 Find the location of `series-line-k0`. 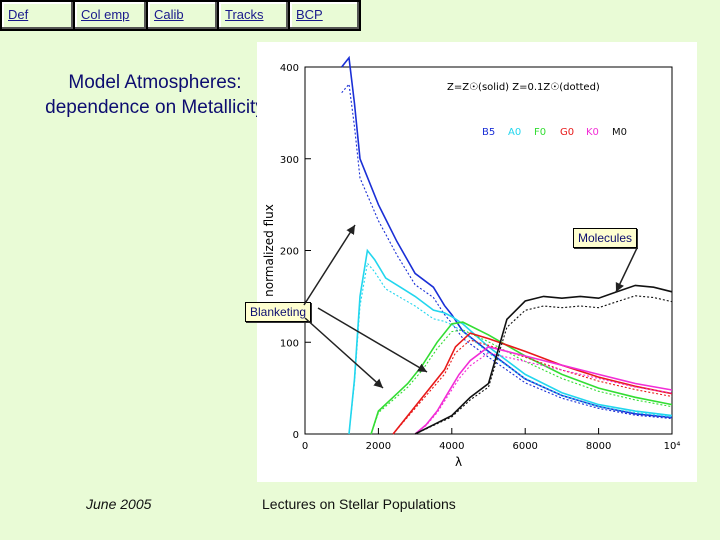

series-line-k0 is located at coordinates (543, 390).